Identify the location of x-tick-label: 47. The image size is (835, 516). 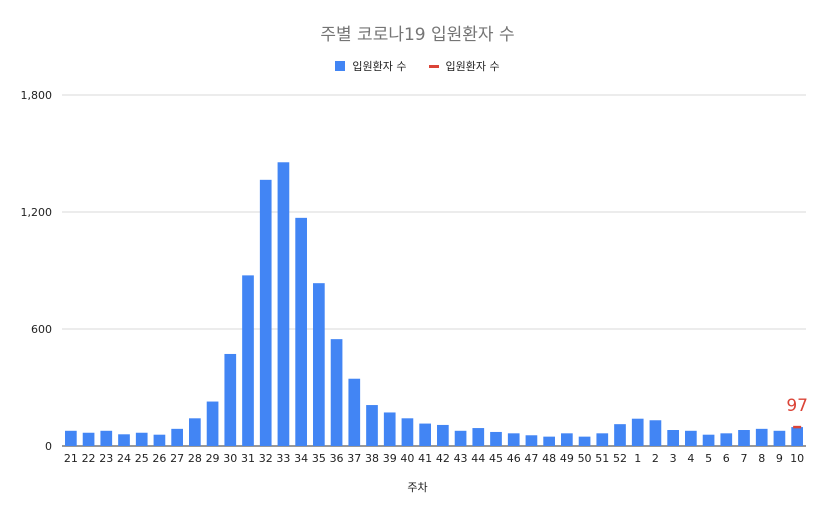
(531, 458).